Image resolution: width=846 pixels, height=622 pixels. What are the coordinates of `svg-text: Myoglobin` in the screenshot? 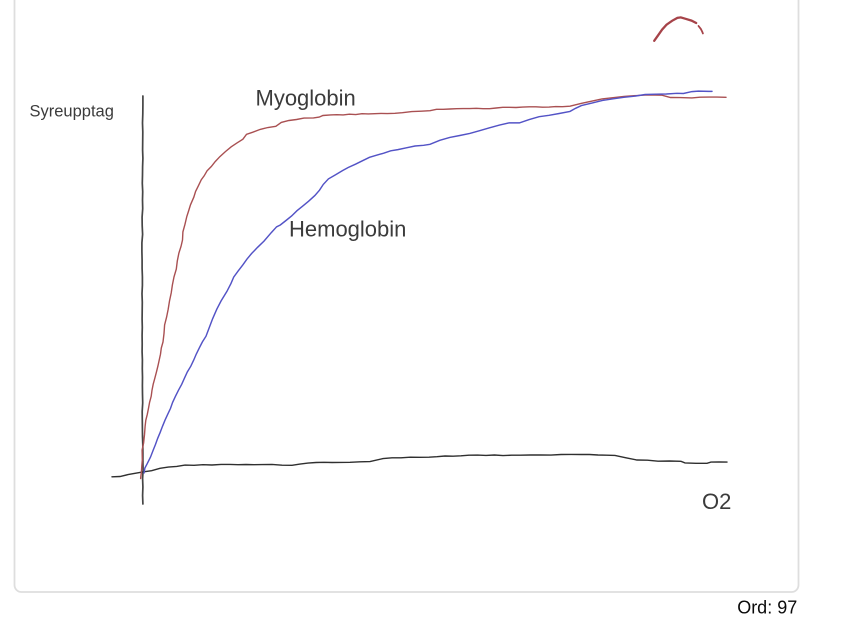 It's located at (306, 97).